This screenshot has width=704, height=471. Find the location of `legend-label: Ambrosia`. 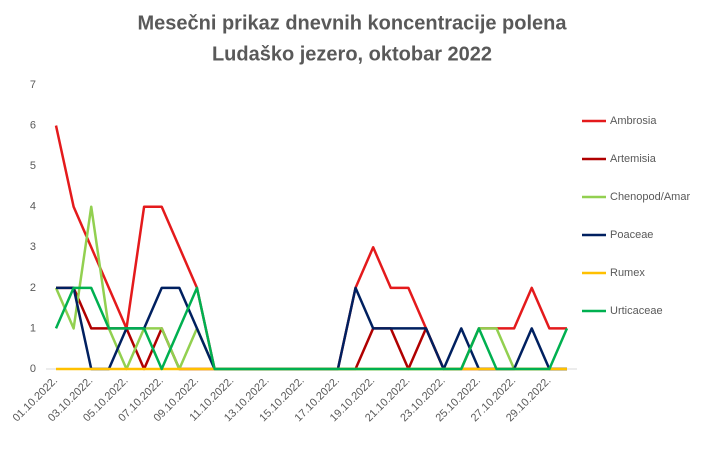

legend-label: Ambrosia is located at coordinates (633, 121).